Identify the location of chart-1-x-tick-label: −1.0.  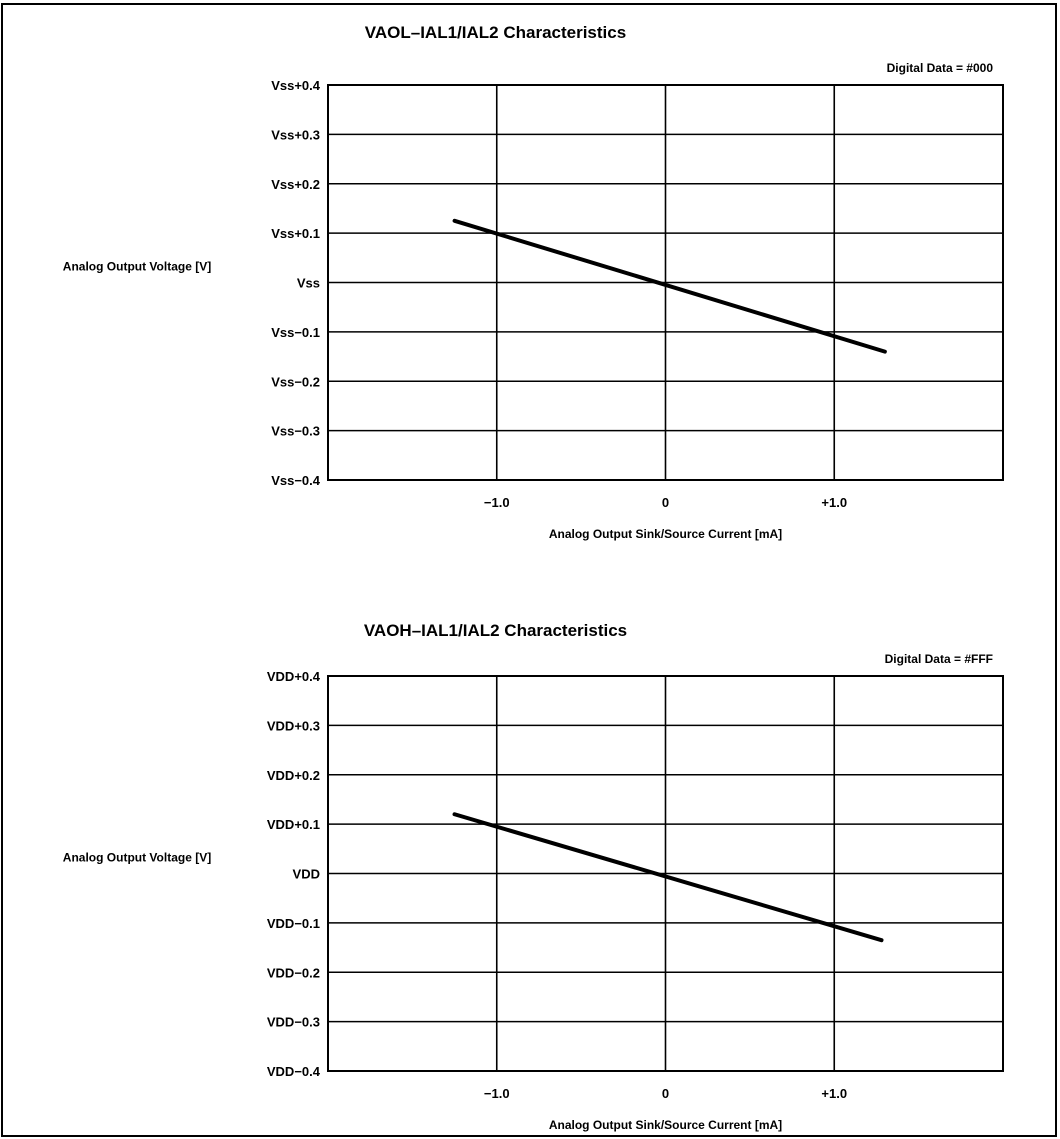
(497, 502).